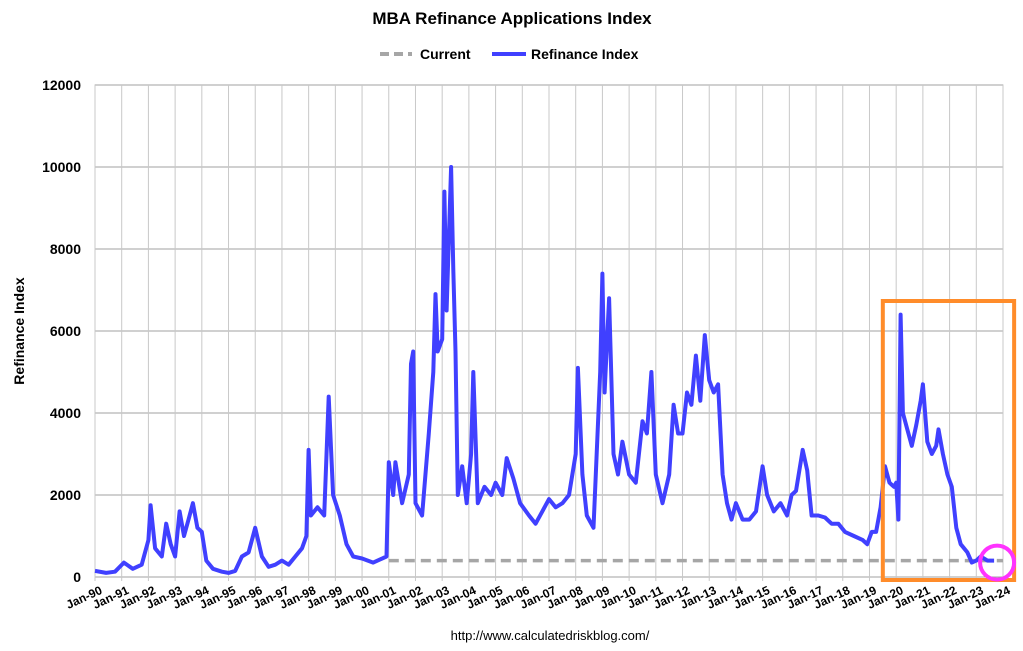 The height and width of the screenshot is (651, 1023). I want to click on y-tick-label: 0, so click(77, 577).